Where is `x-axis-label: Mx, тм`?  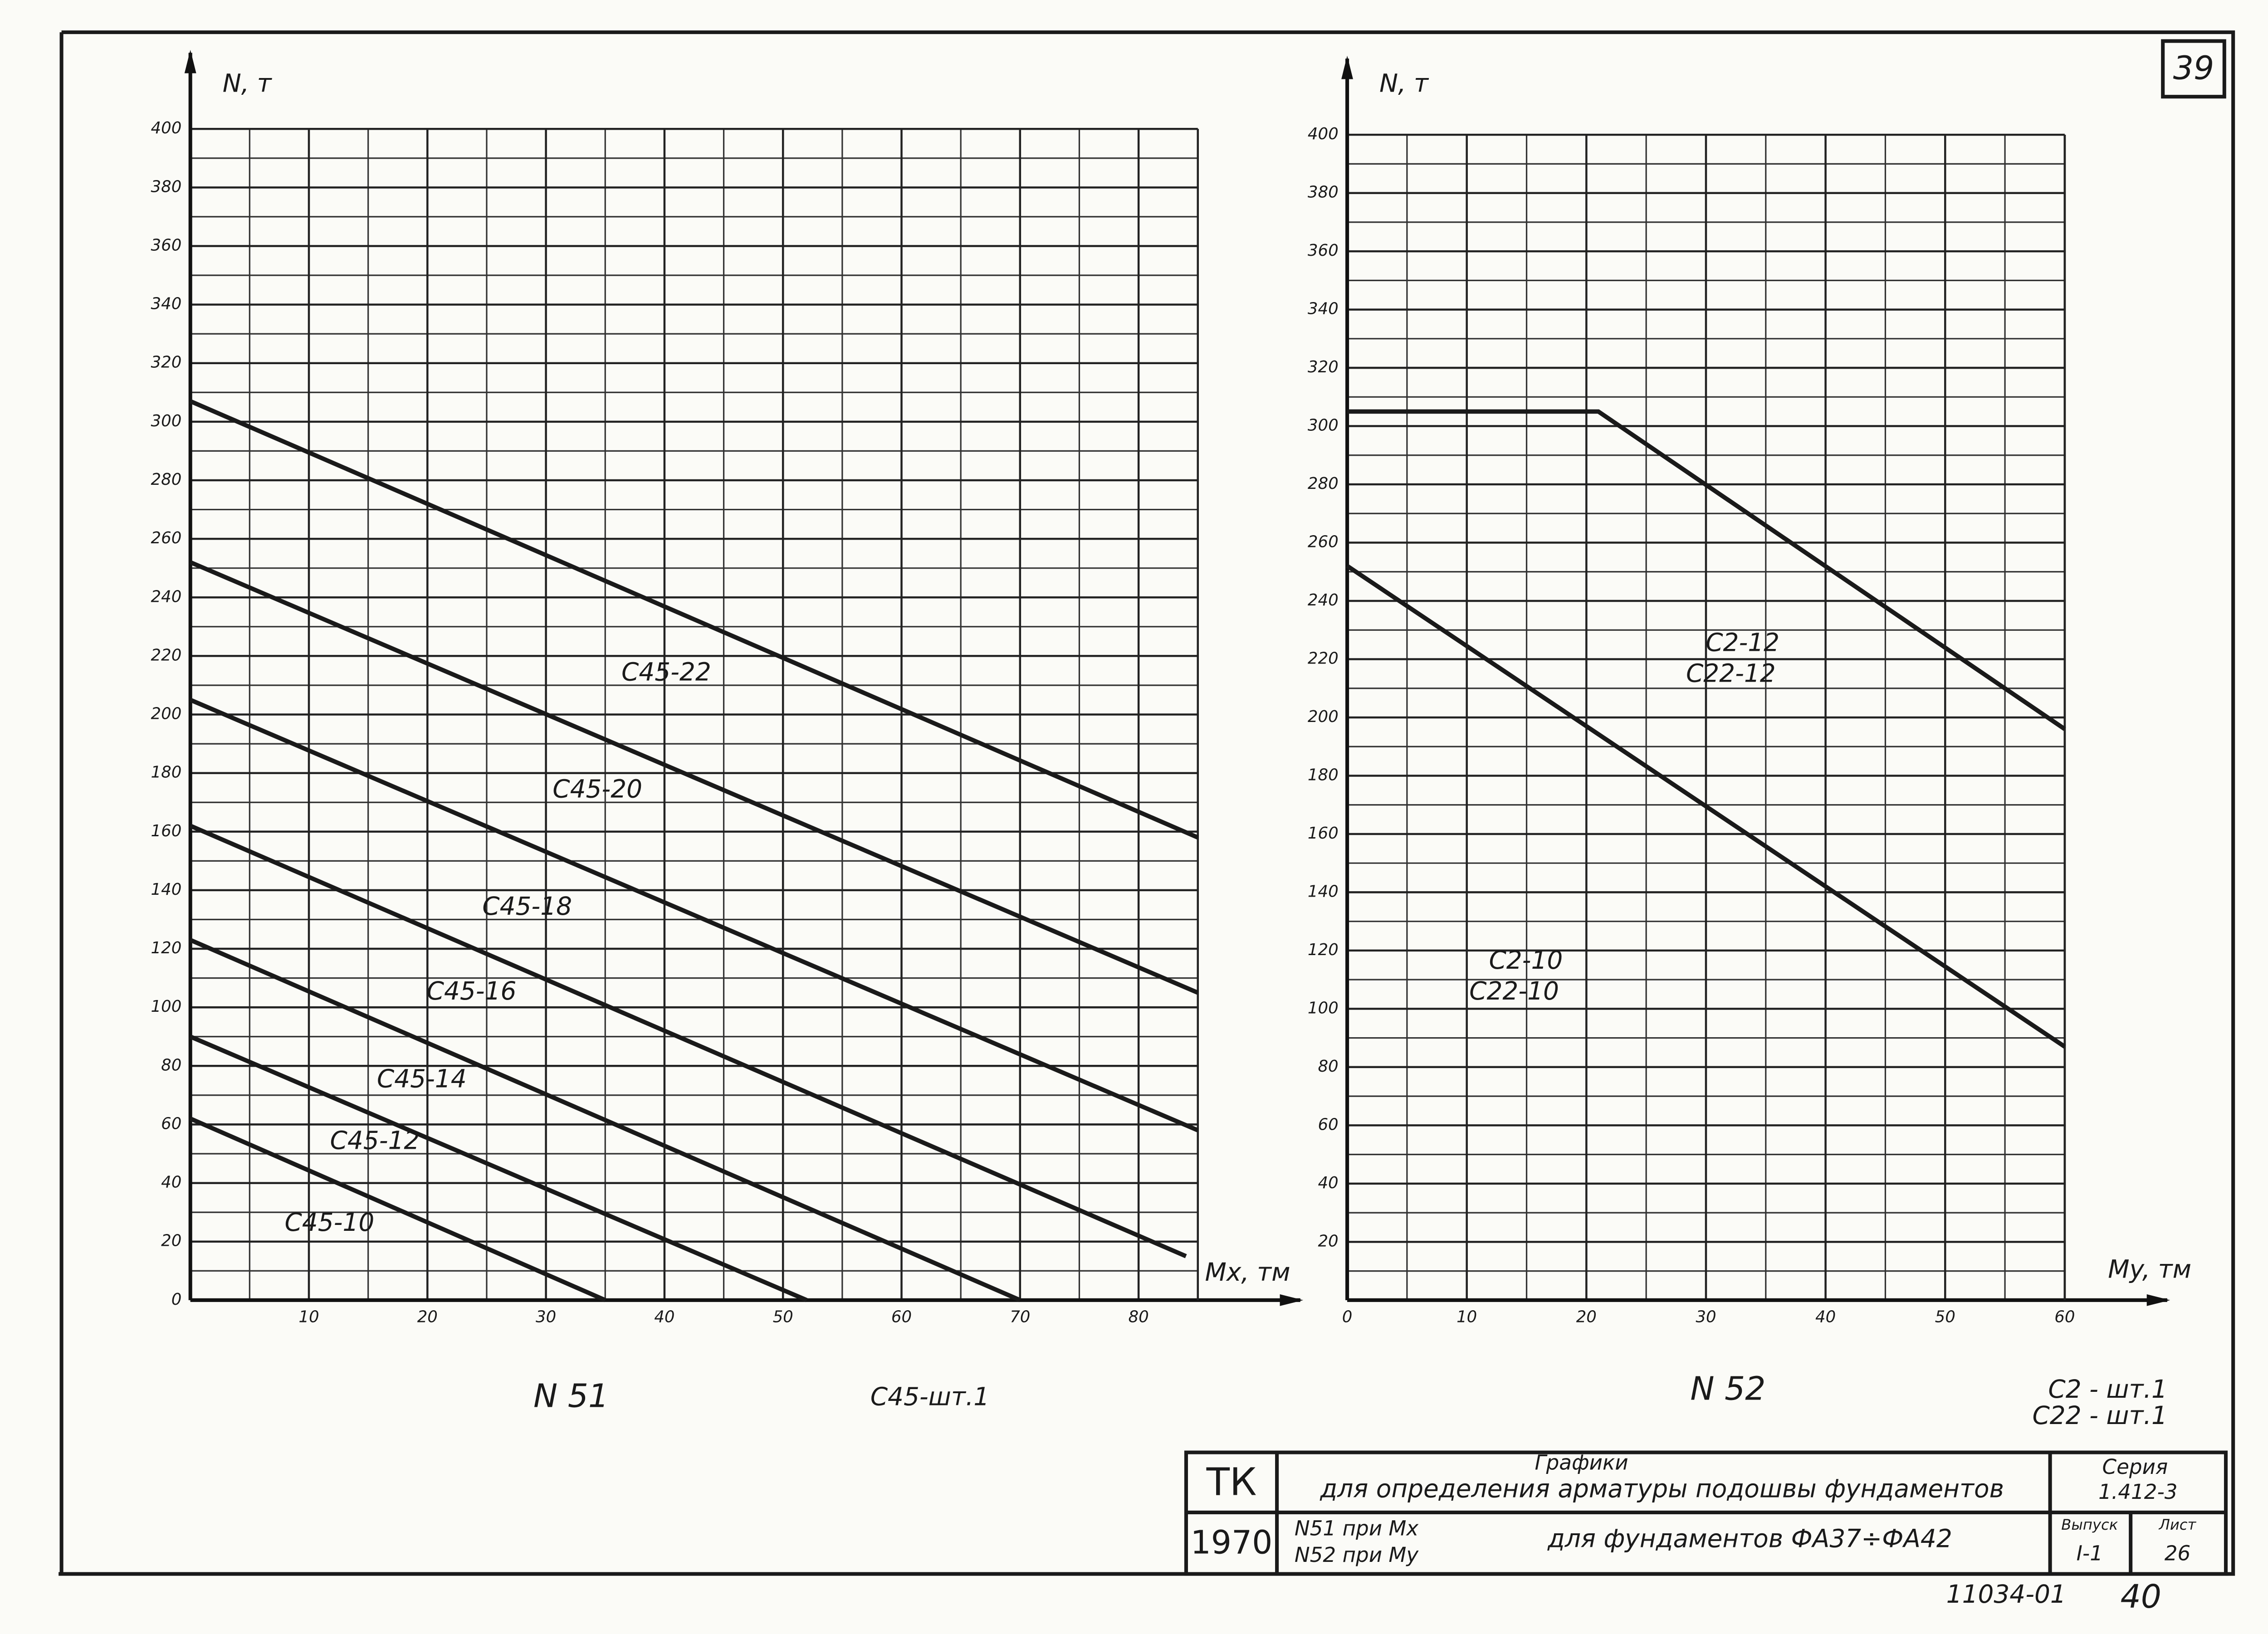 x-axis-label: Mx, тм is located at coordinates (1247, 1272).